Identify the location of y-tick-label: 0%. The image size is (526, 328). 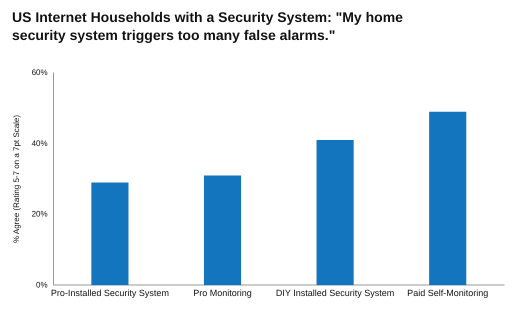
(42, 285).